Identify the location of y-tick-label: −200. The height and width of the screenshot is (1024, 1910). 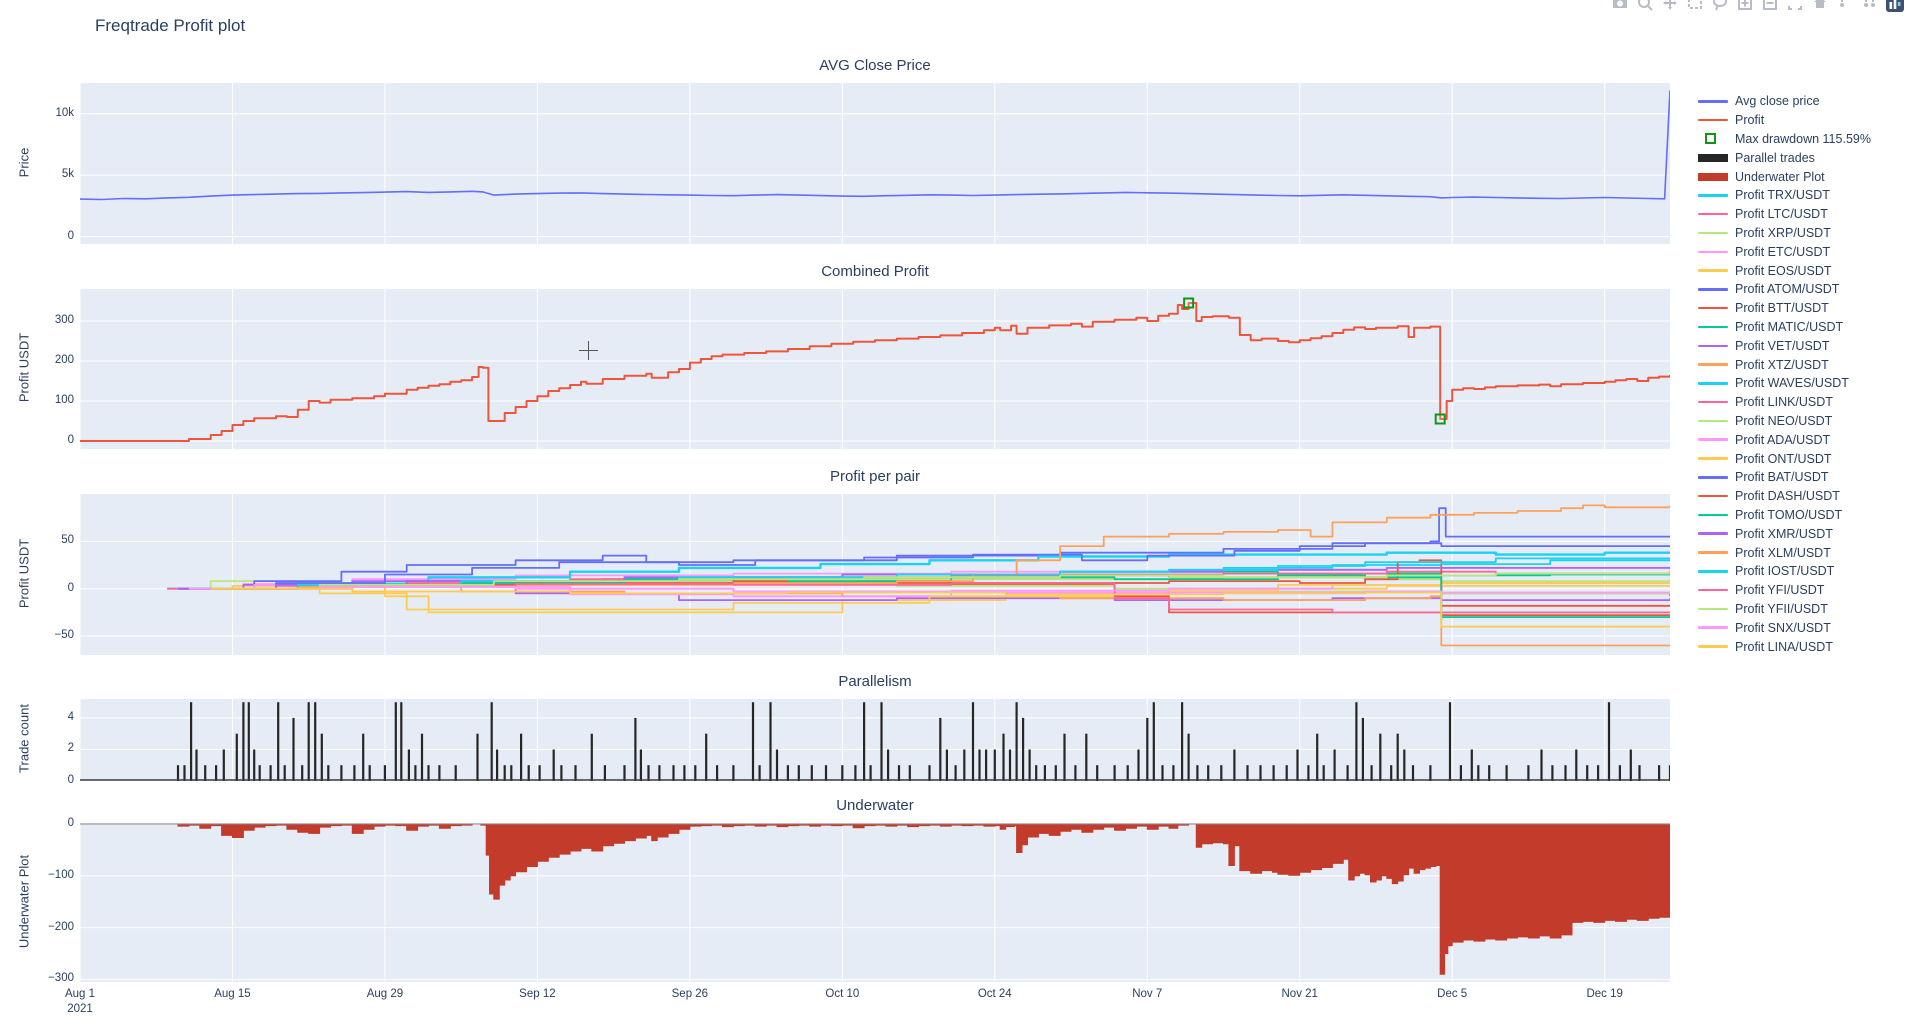
(61, 926).